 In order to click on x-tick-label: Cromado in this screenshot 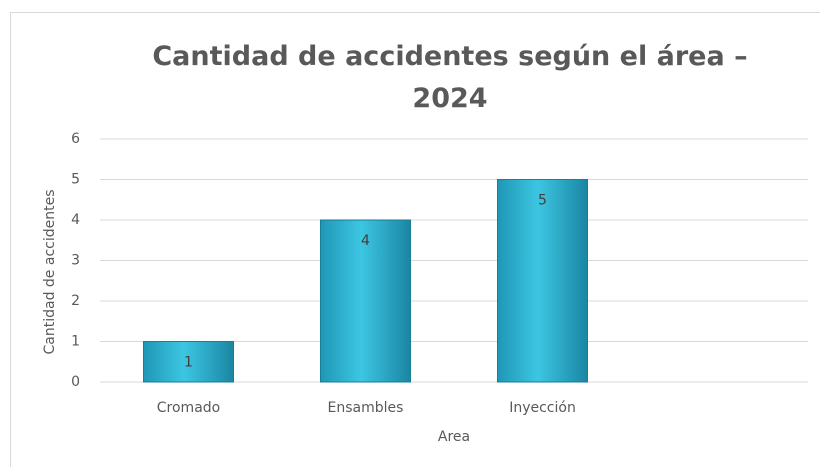, I will do `click(188, 408)`.